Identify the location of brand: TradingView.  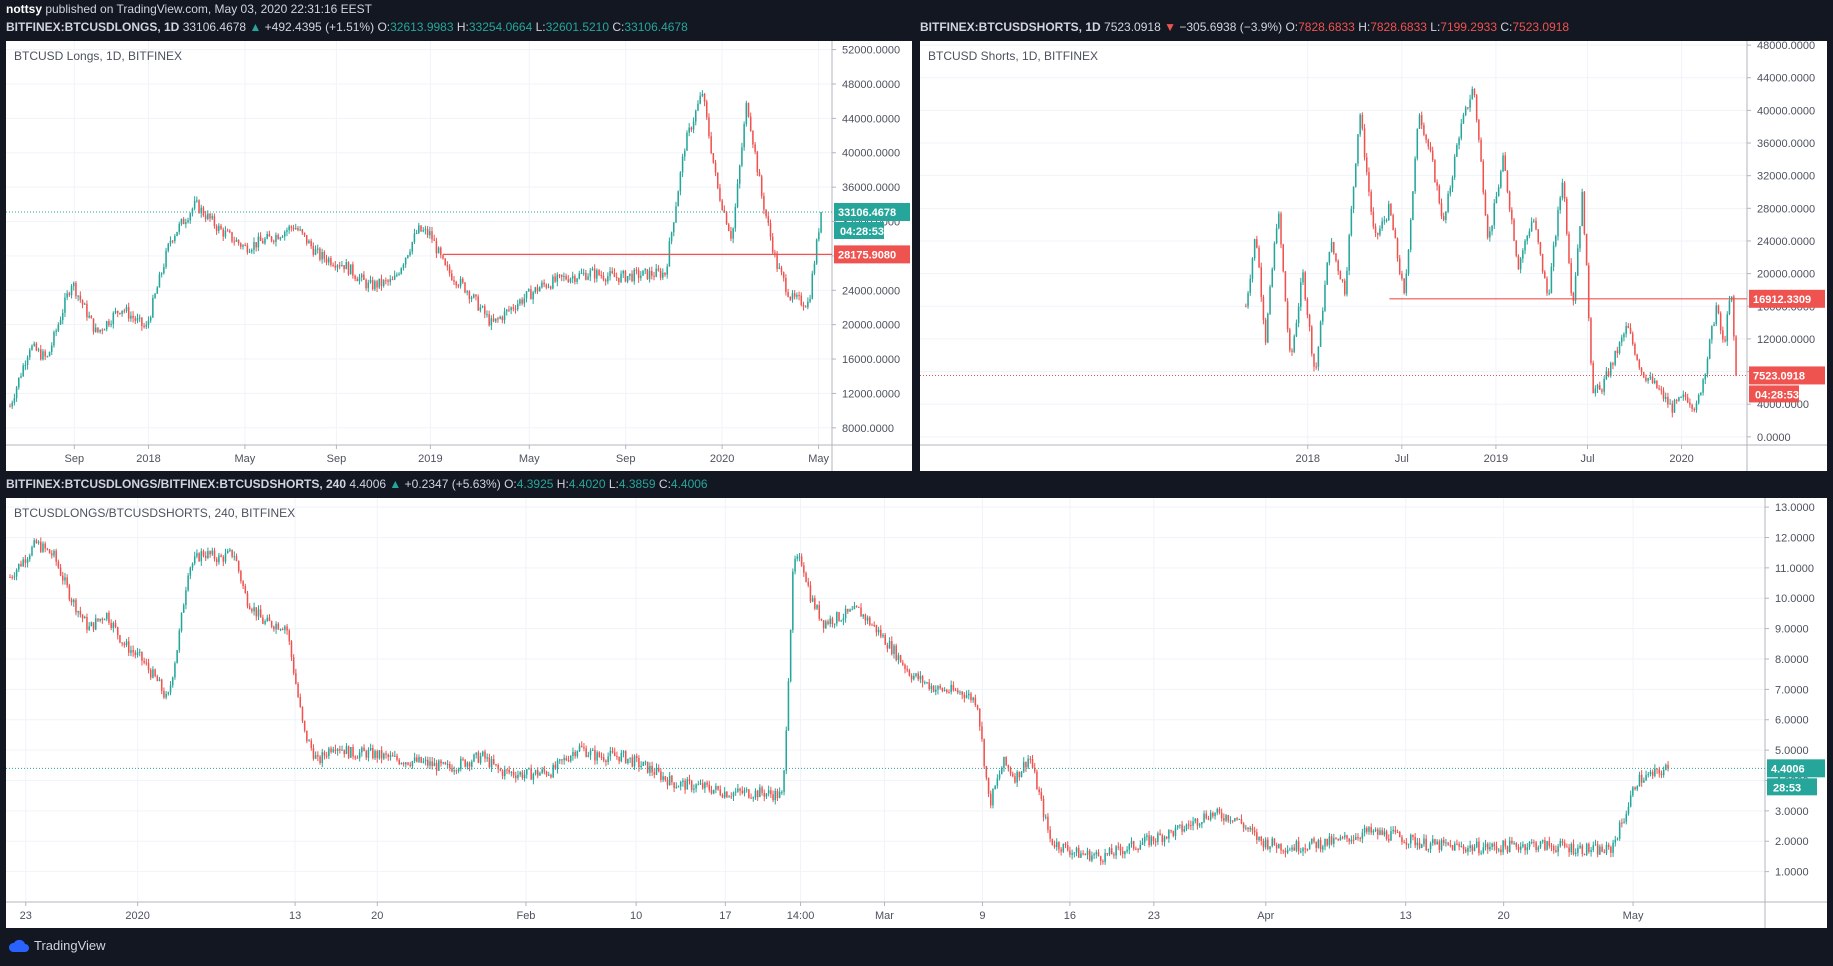
(57, 945).